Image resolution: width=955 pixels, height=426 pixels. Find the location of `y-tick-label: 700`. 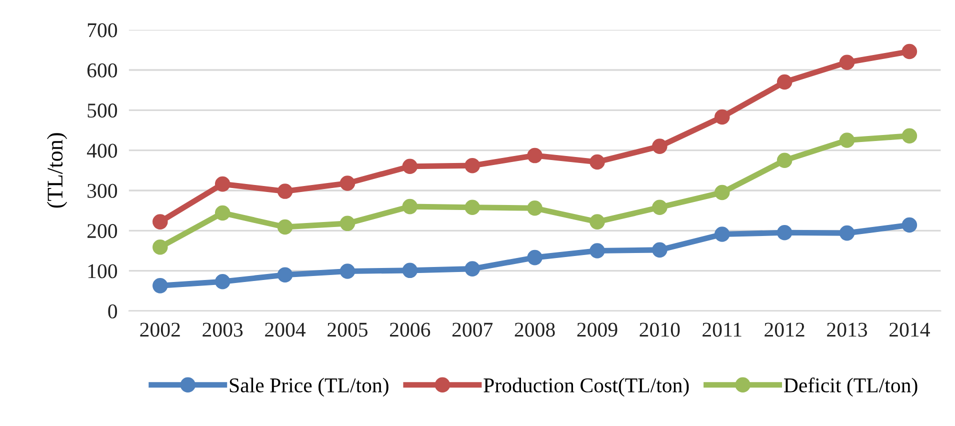

y-tick-label: 700 is located at coordinates (103, 30).